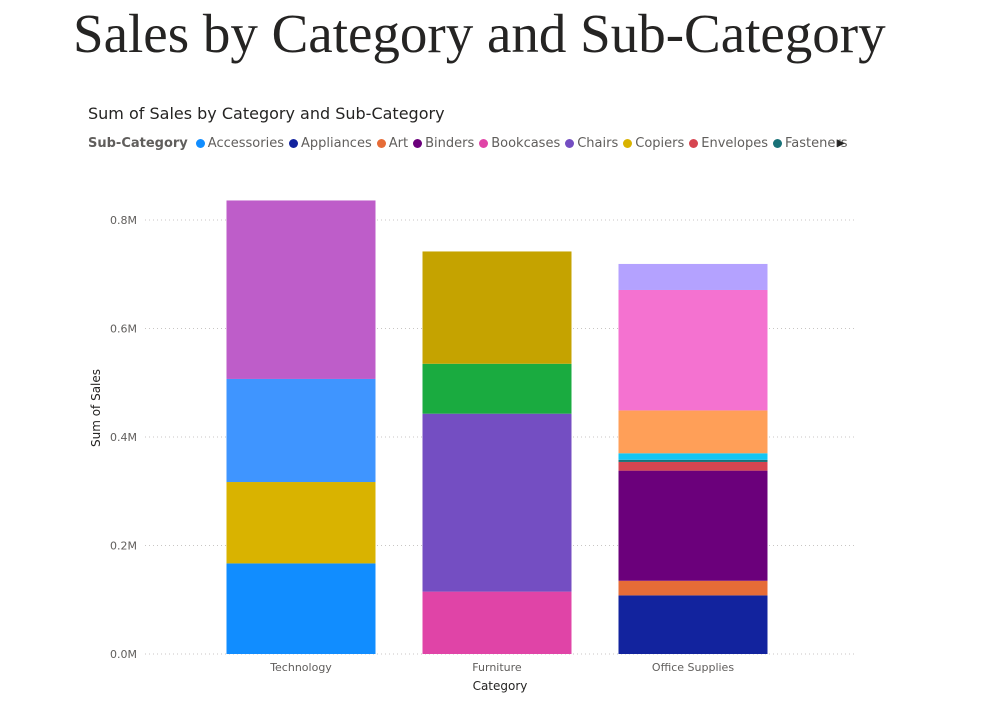 This screenshot has width=993, height=710. Describe the element at coordinates (123, 437) in the screenshot. I see `y-tick-label: 0.4M` at that location.